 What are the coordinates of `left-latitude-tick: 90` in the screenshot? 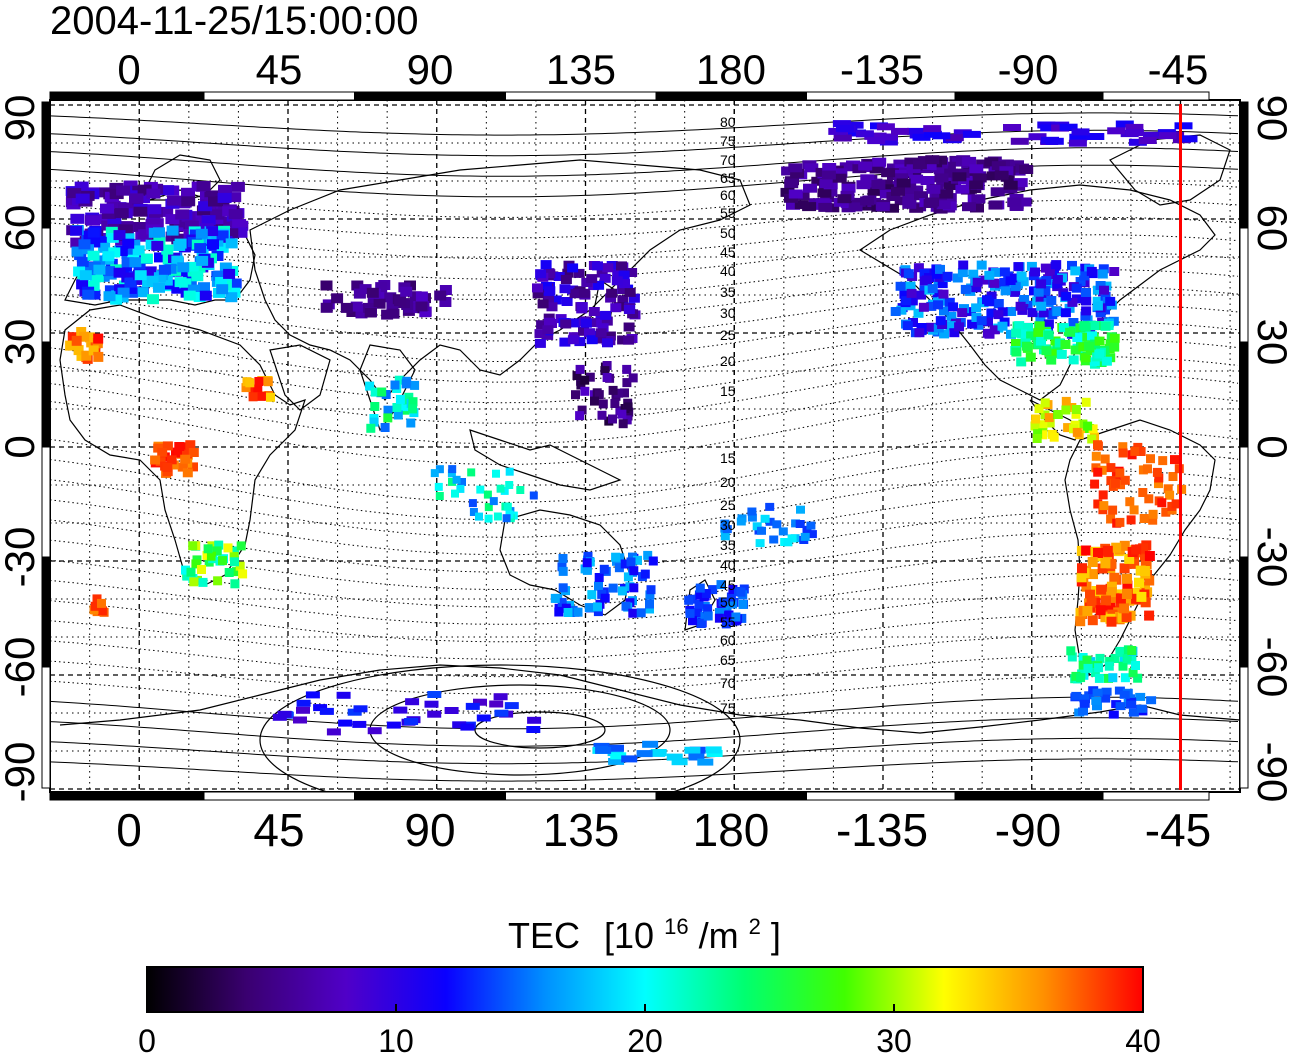 It's located at (21, 118).